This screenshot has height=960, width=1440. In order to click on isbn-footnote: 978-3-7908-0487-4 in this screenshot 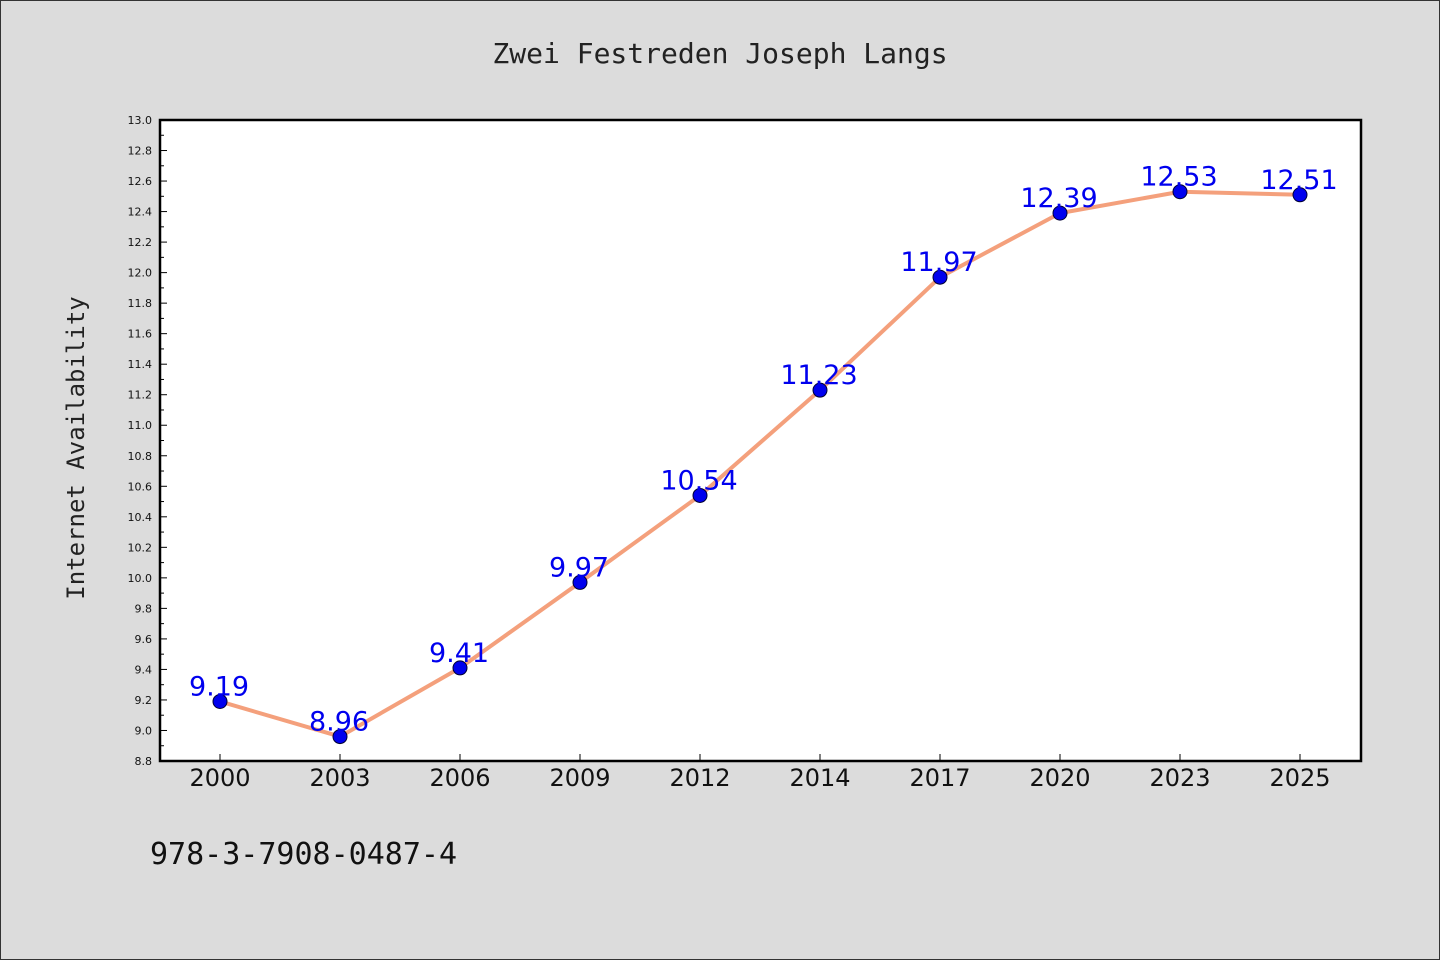, I will do `click(303, 854)`.